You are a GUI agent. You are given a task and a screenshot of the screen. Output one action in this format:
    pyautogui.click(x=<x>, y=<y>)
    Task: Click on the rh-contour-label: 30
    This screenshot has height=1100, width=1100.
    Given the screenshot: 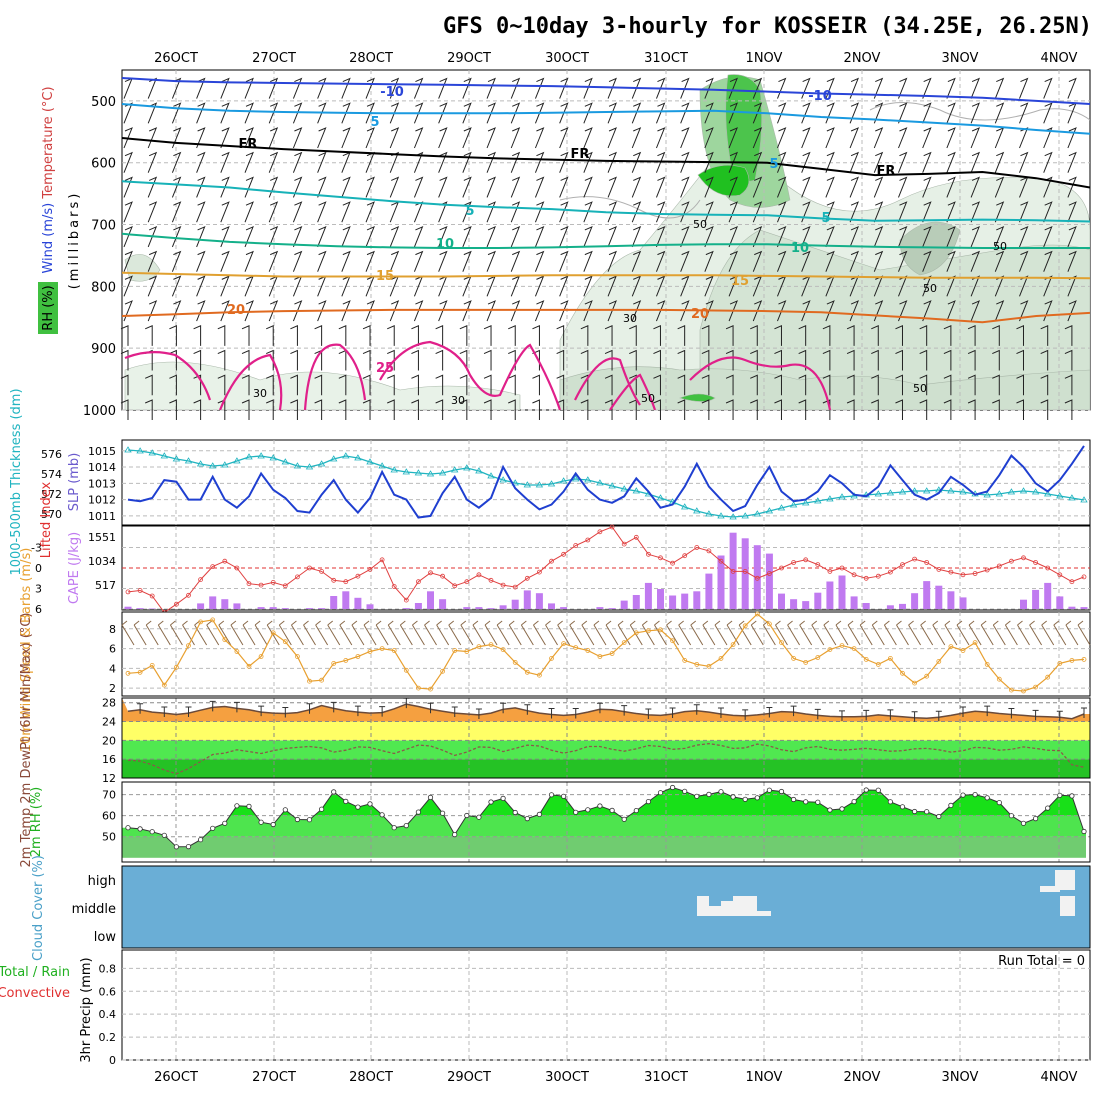 What is the action you would take?
    pyautogui.click(x=458, y=400)
    